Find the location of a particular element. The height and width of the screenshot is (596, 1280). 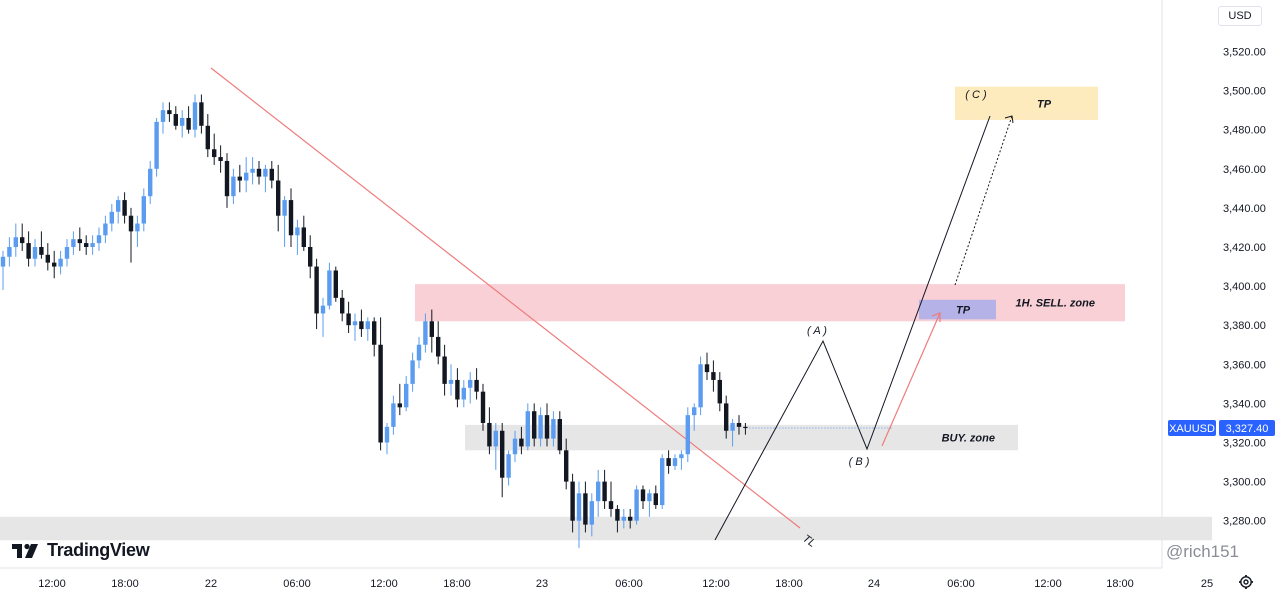

price-tick-label: 3,300.00 is located at coordinates (1244, 483).